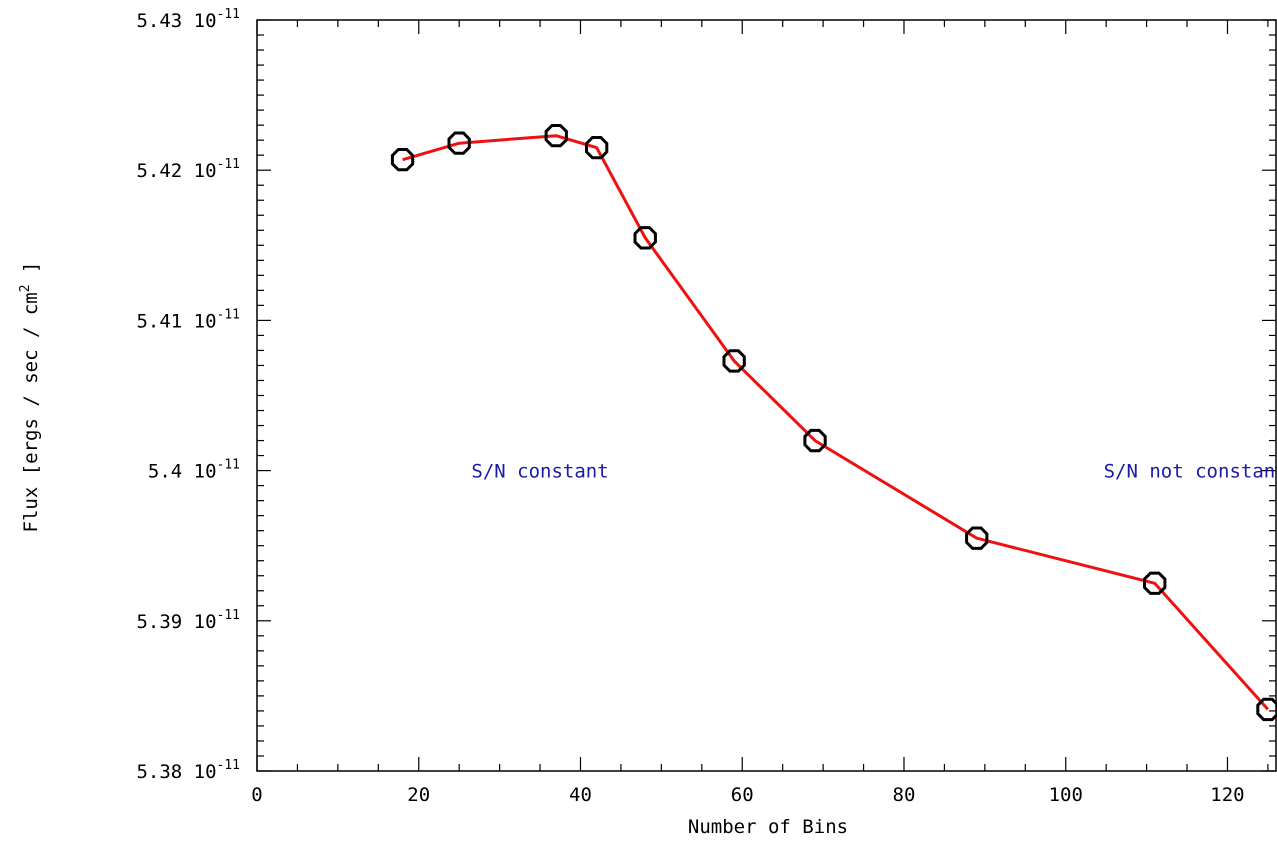 The height and width of the screenshot is (847, 1277). I want to click on y-axis-title-main: Flux [ergs / sec / cm, so click(31, 412).